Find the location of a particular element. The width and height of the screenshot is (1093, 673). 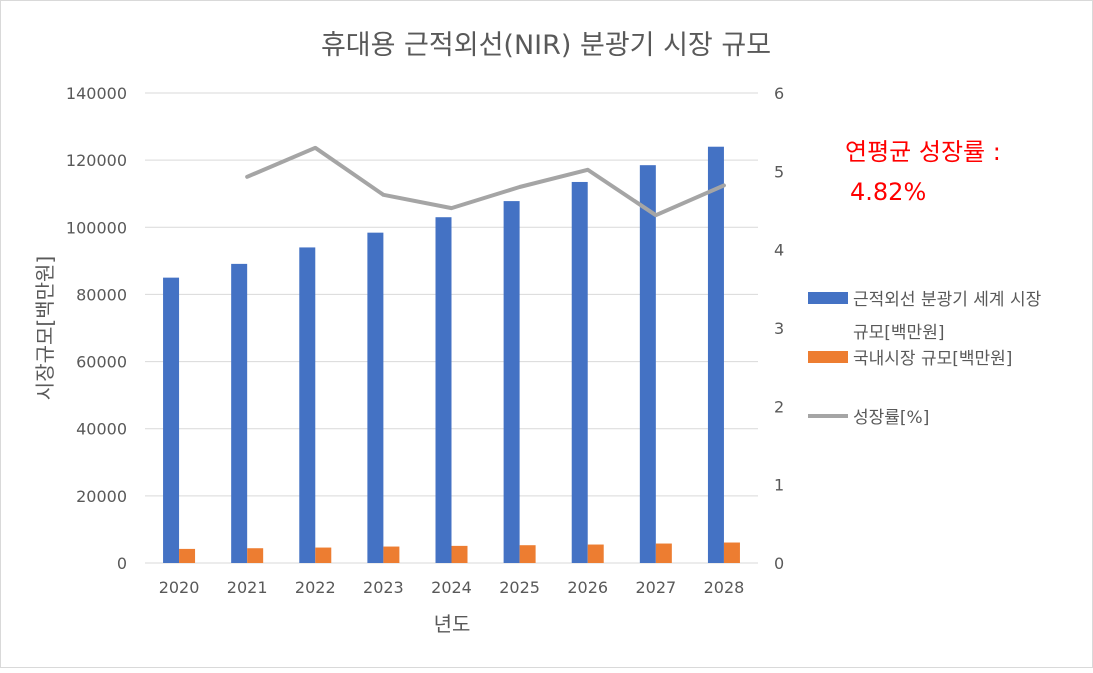

legend: 근적외선 분광기 세계 시장규모[백만원] 국내시장 규모[백만원] 성장률[%] is located at coordinates (925, 359).